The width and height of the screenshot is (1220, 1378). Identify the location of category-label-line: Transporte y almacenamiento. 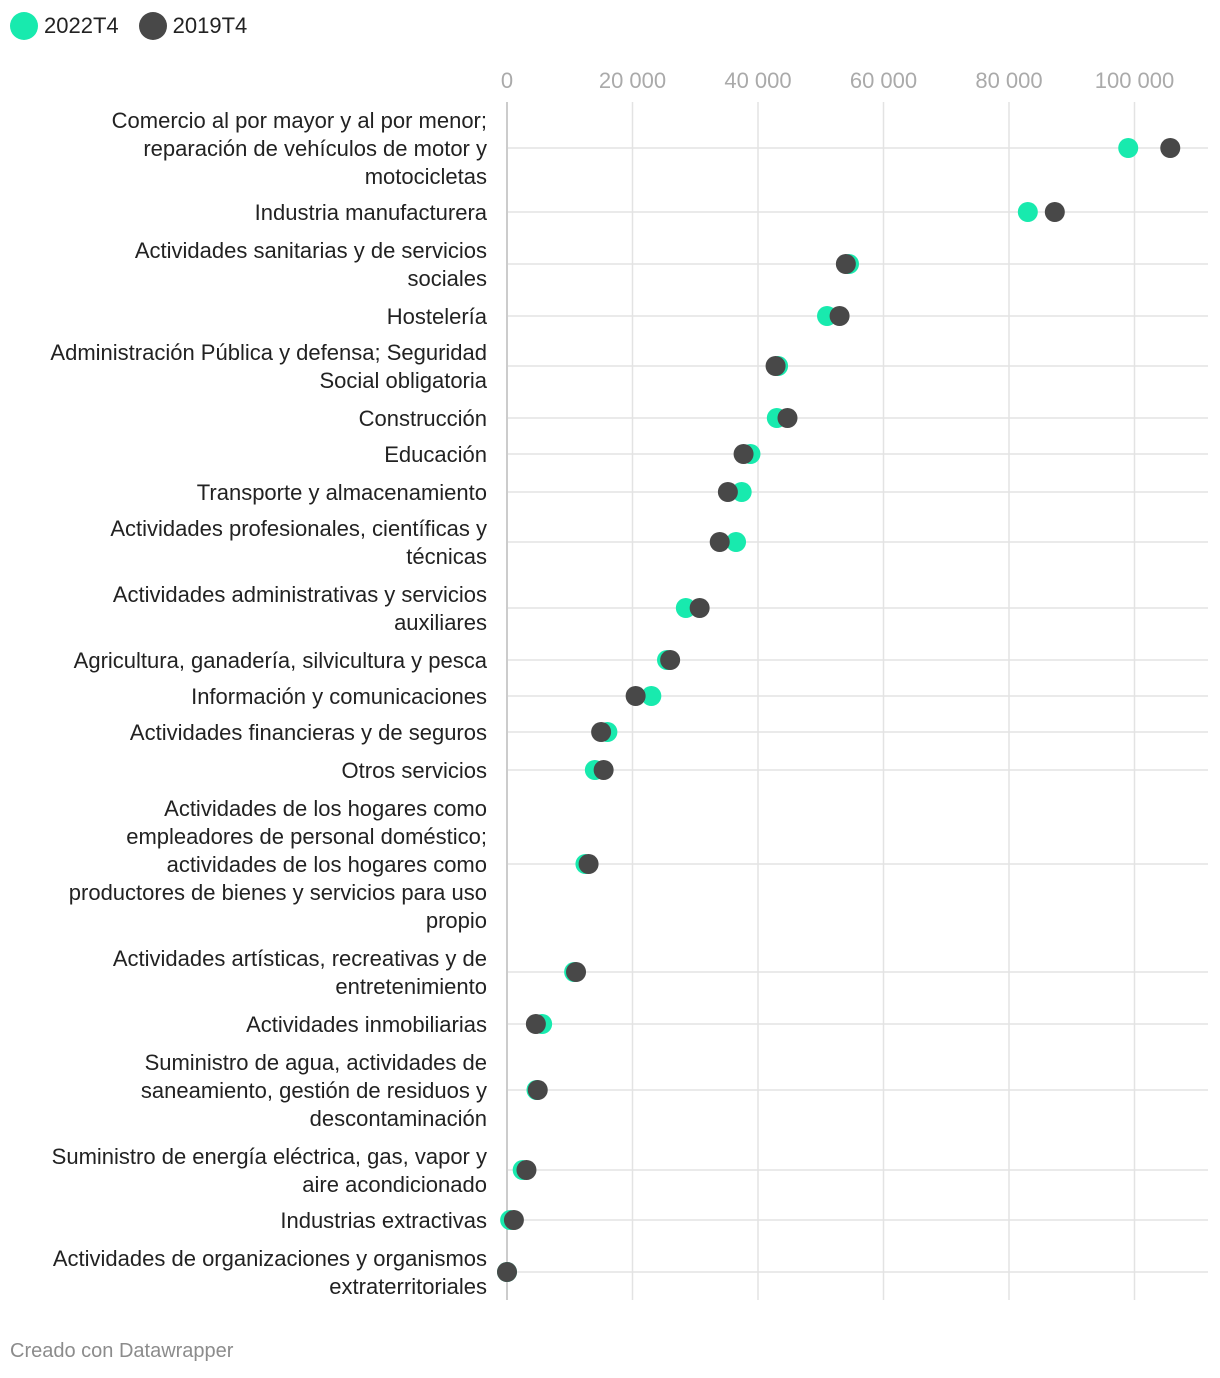
(342, 492).